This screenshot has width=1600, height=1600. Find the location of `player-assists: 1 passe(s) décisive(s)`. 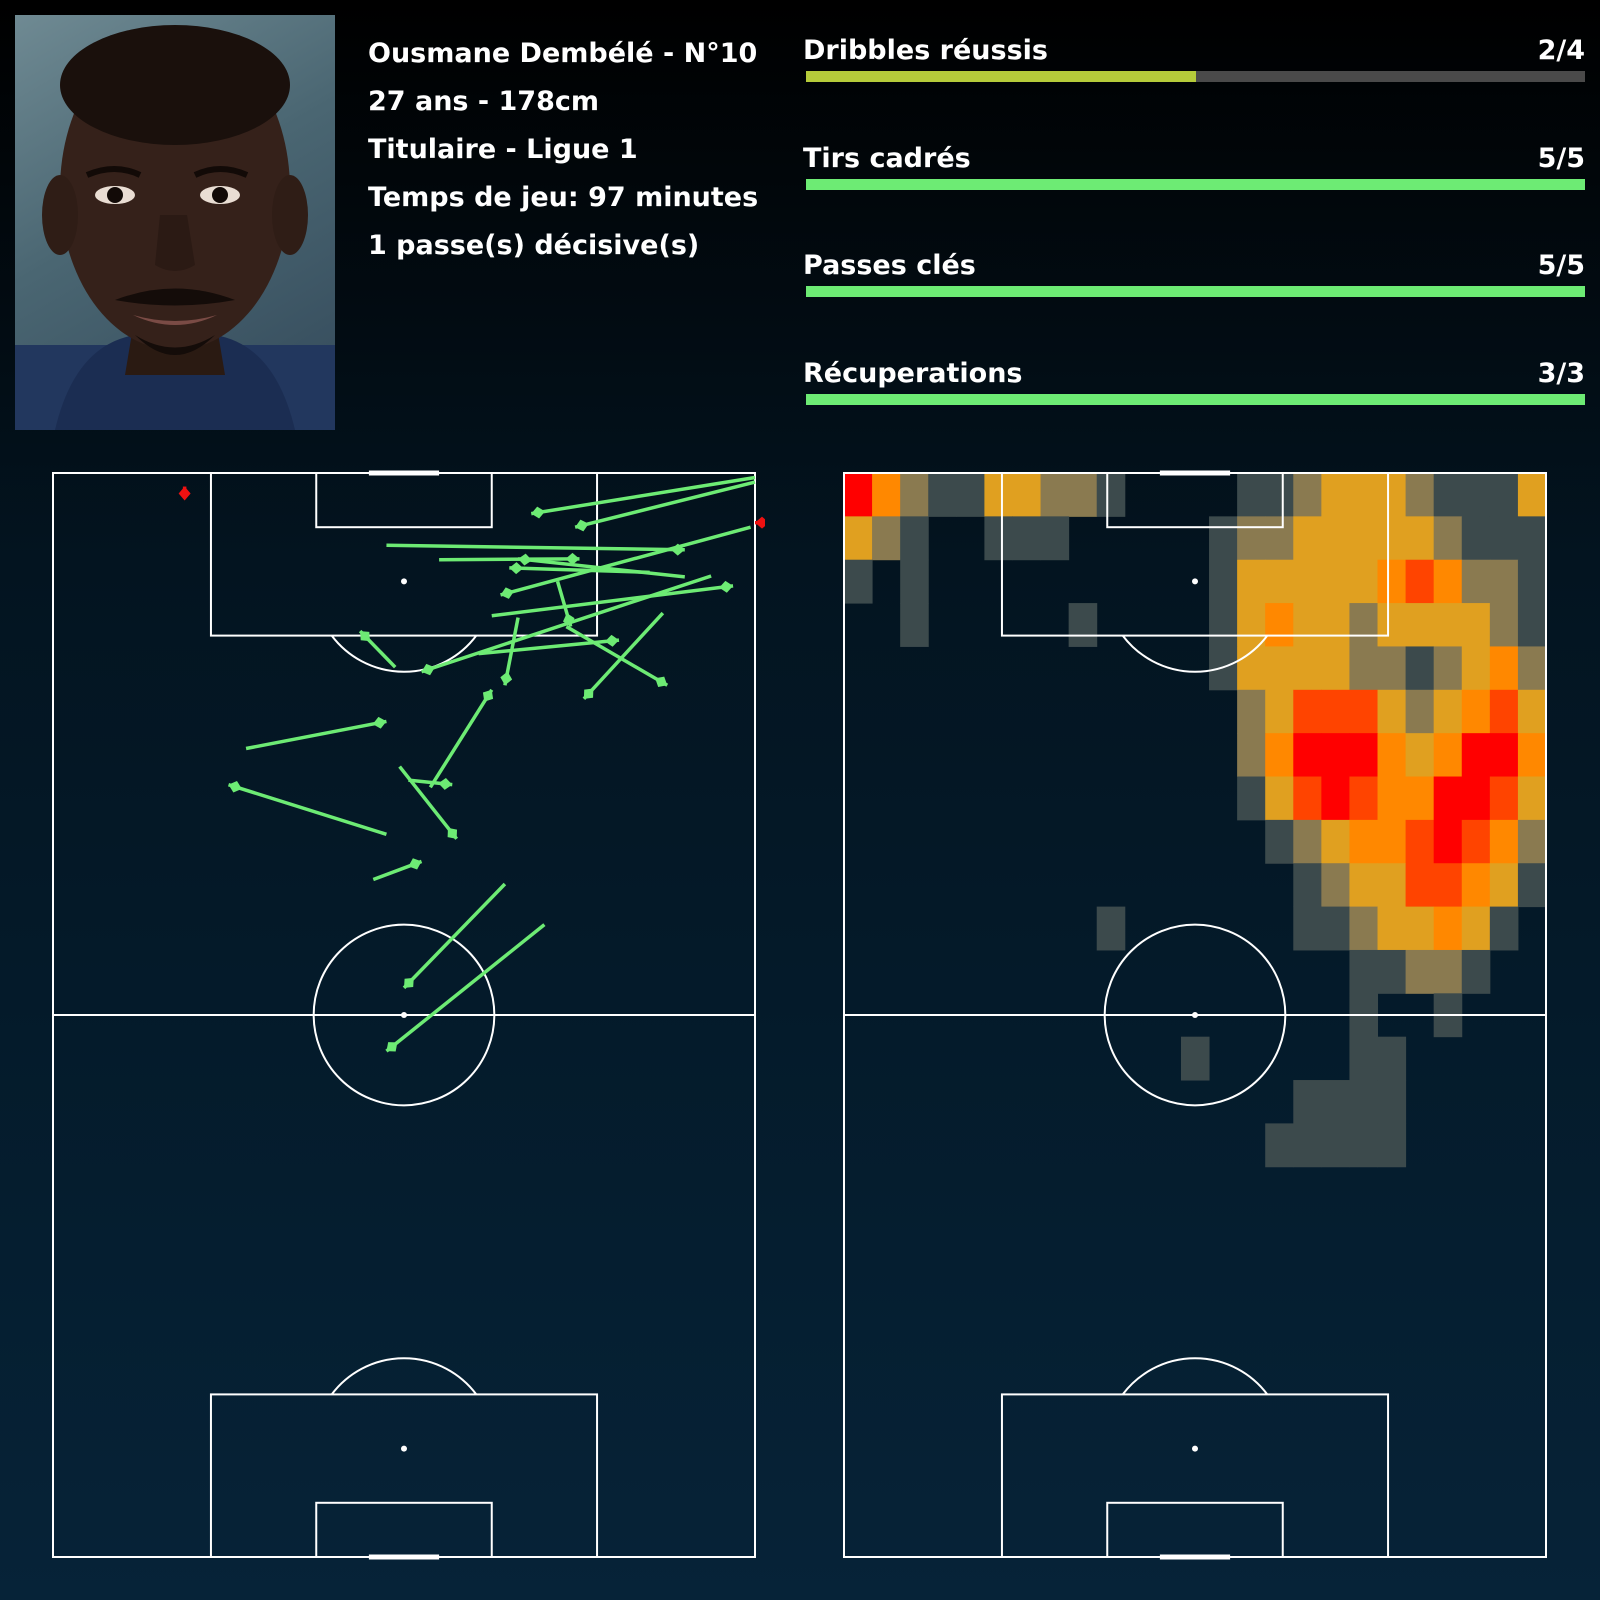

player-assists: 1 passe(s) décisive(s) is located at coordinates (534, 245).